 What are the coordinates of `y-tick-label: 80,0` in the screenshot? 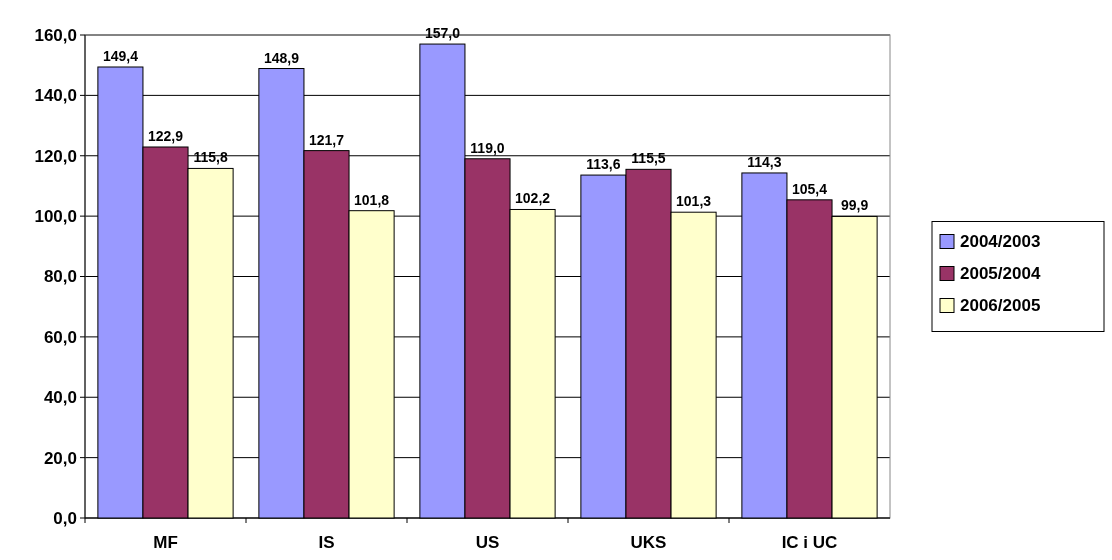 It's located at (60, 277).